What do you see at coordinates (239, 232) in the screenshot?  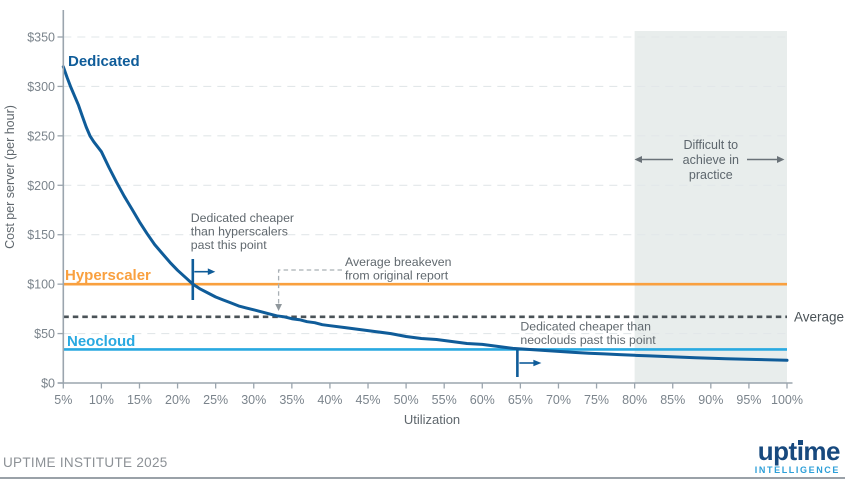 I see `hyperscaler-breakeven-text: than hyperscalers` at bounding box center [239, 232].